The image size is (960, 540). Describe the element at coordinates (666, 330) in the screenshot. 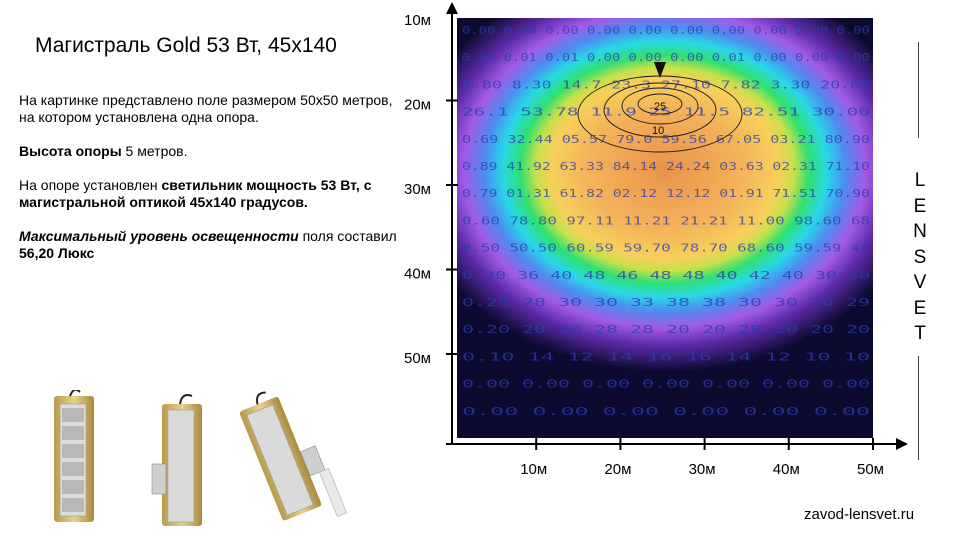

I see `lux-value-row: 0.20 20 20 28 28 20 20 28 20 20 20` at that location.